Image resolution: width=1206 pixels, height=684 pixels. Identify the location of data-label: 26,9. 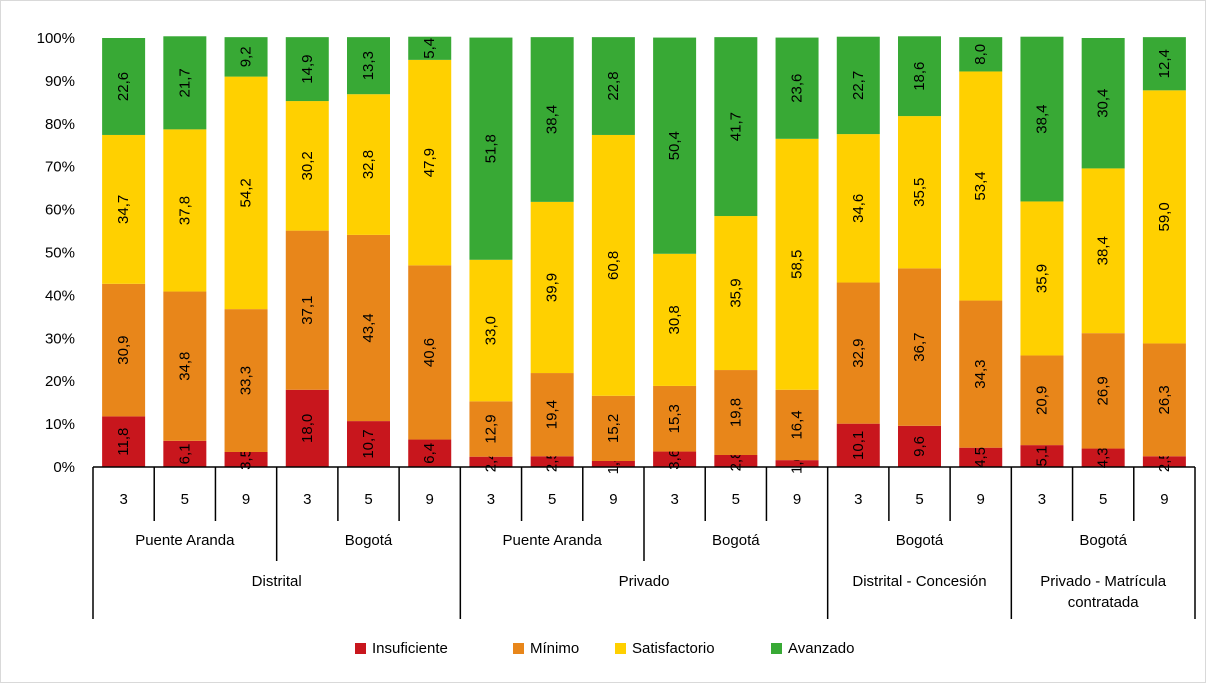
(1103, 390).